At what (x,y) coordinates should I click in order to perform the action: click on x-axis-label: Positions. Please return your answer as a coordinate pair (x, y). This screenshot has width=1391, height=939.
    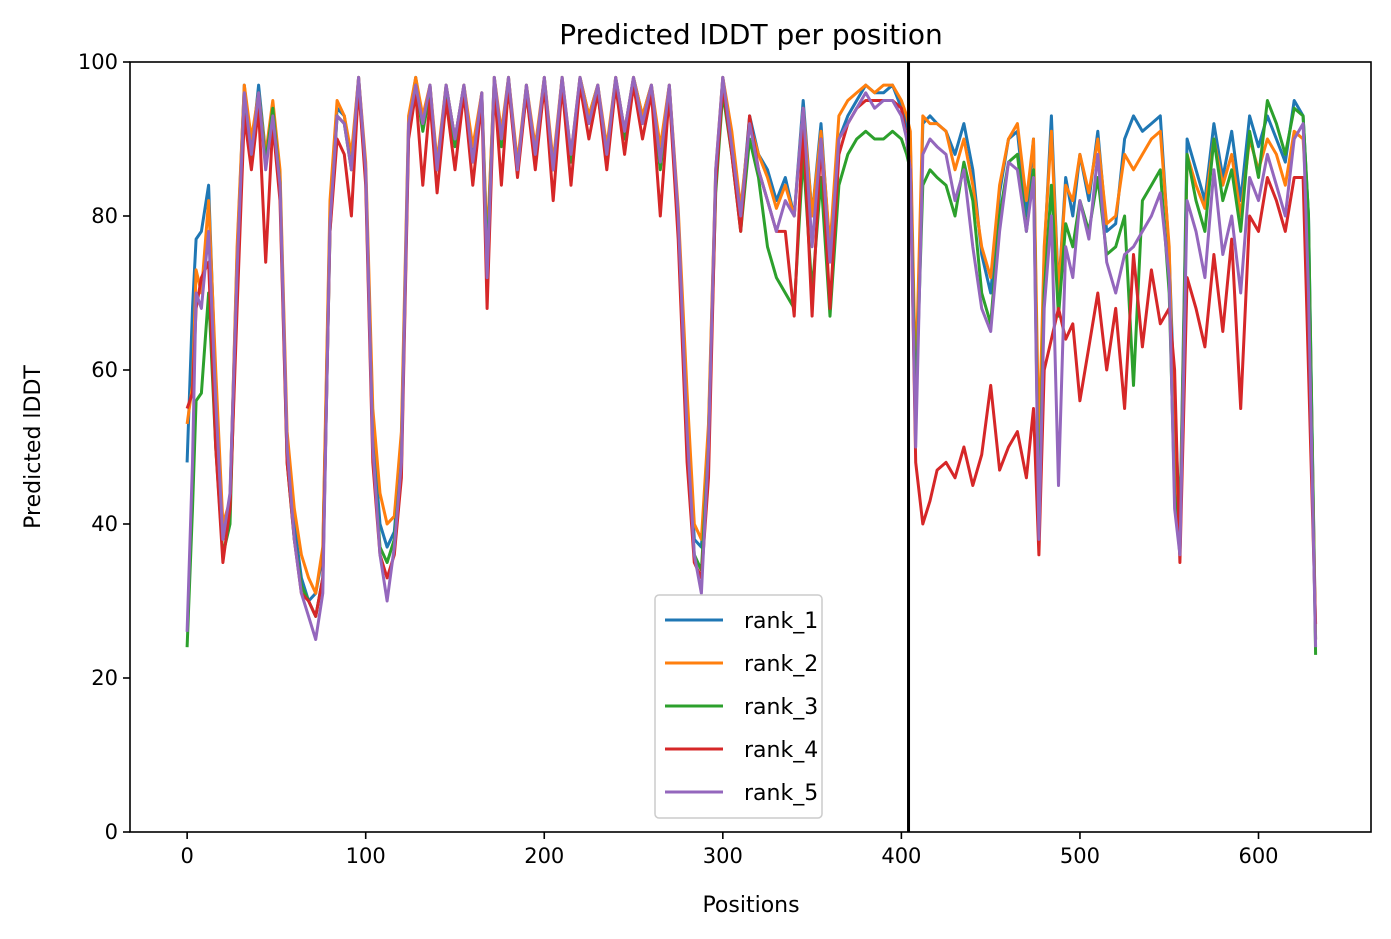
    Looking at the image, I should click on (750, 905).